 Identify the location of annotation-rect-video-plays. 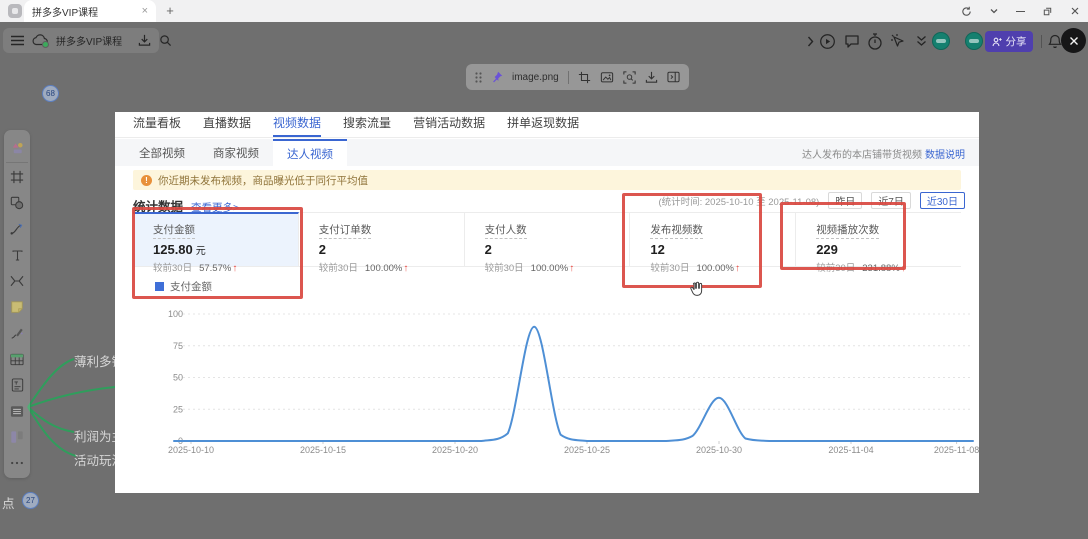
(843, 236).